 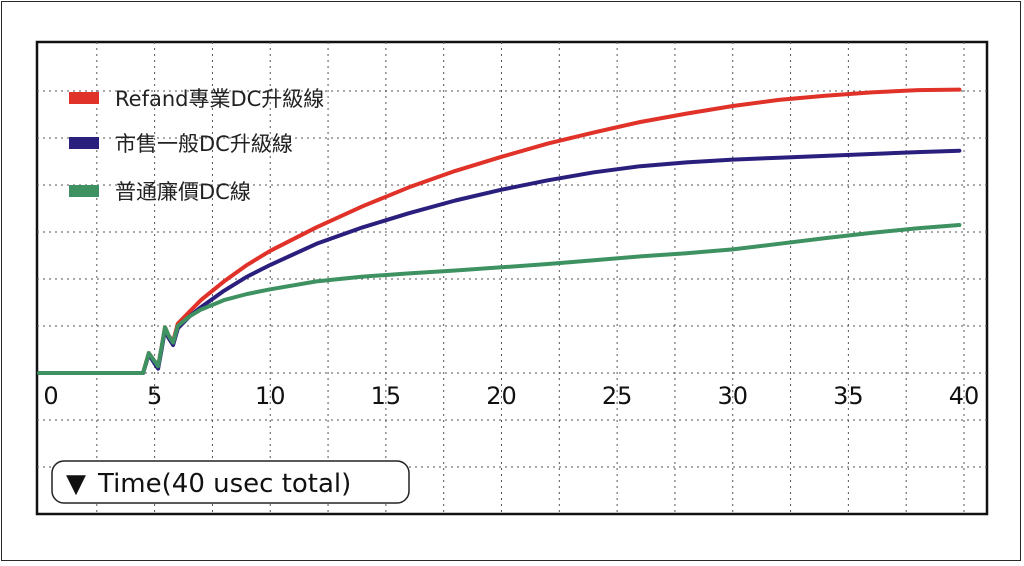 I want to click on x-tick-label: 5, so click(x=154, y=396).